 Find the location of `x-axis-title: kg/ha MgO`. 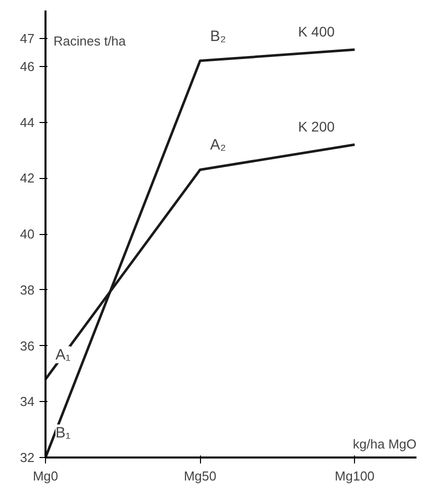

x-axis-title: kg/ha MgO is located at coordinates (384, 444).